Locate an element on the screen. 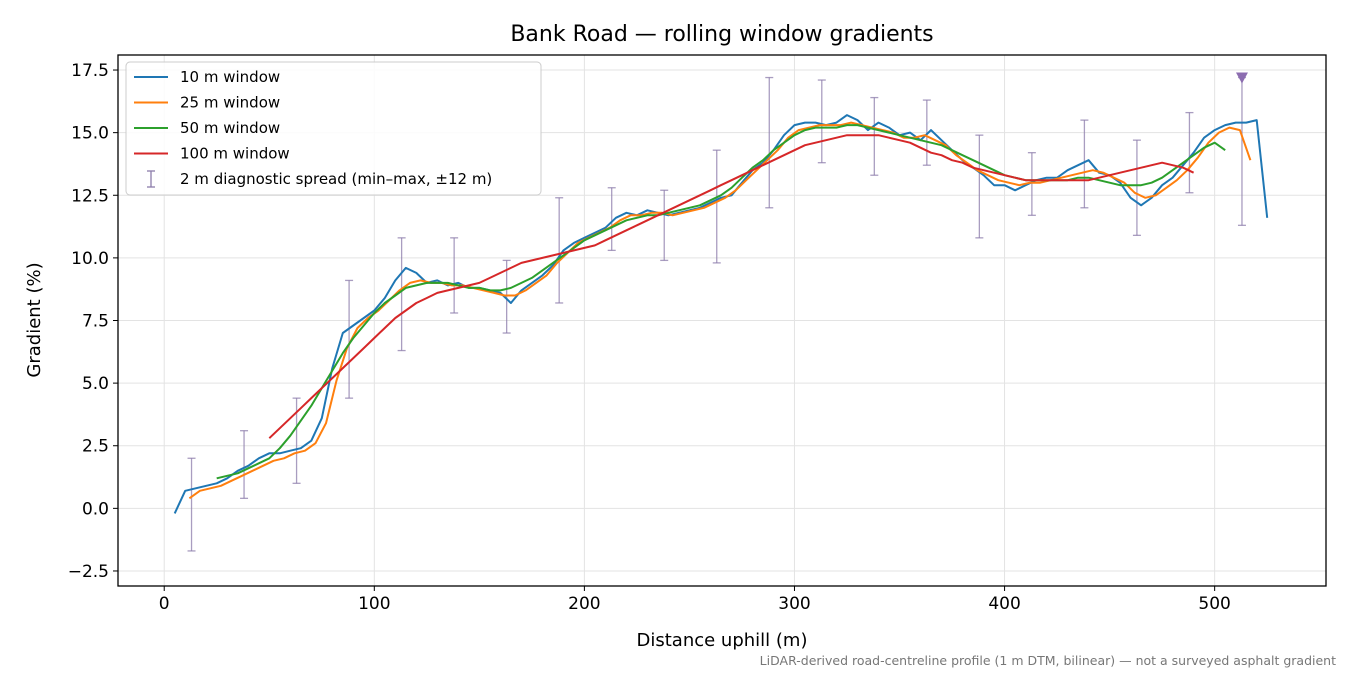 The image size is (1350, 675). y-tick-label: 7.5 is located at coordinates (95, 322).